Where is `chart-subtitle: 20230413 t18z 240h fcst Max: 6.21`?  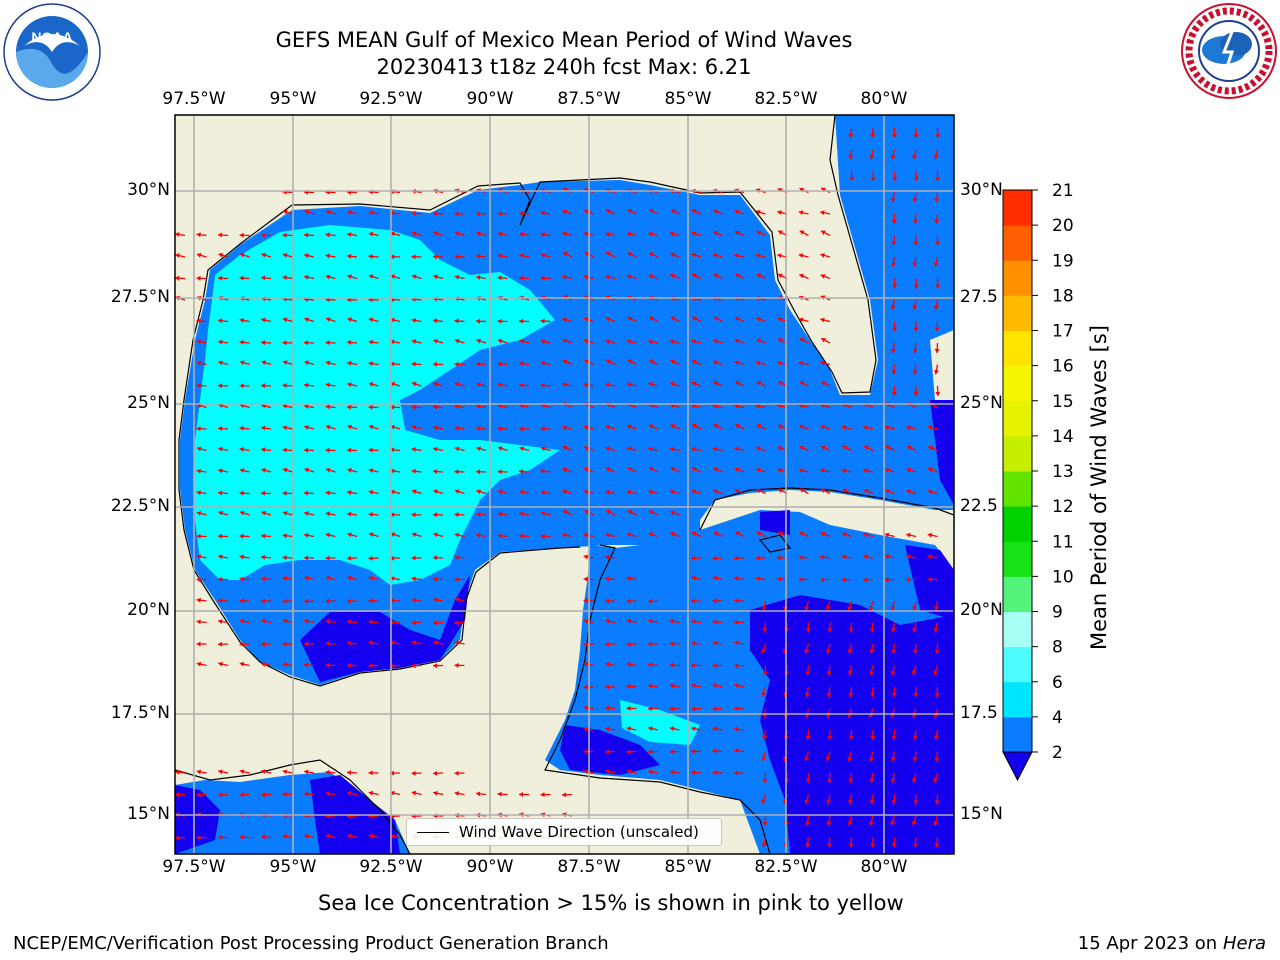 chart-subtitle: 20230413 t18z 240h fcst Max: 6.21 is located at coordinates (564, 67).